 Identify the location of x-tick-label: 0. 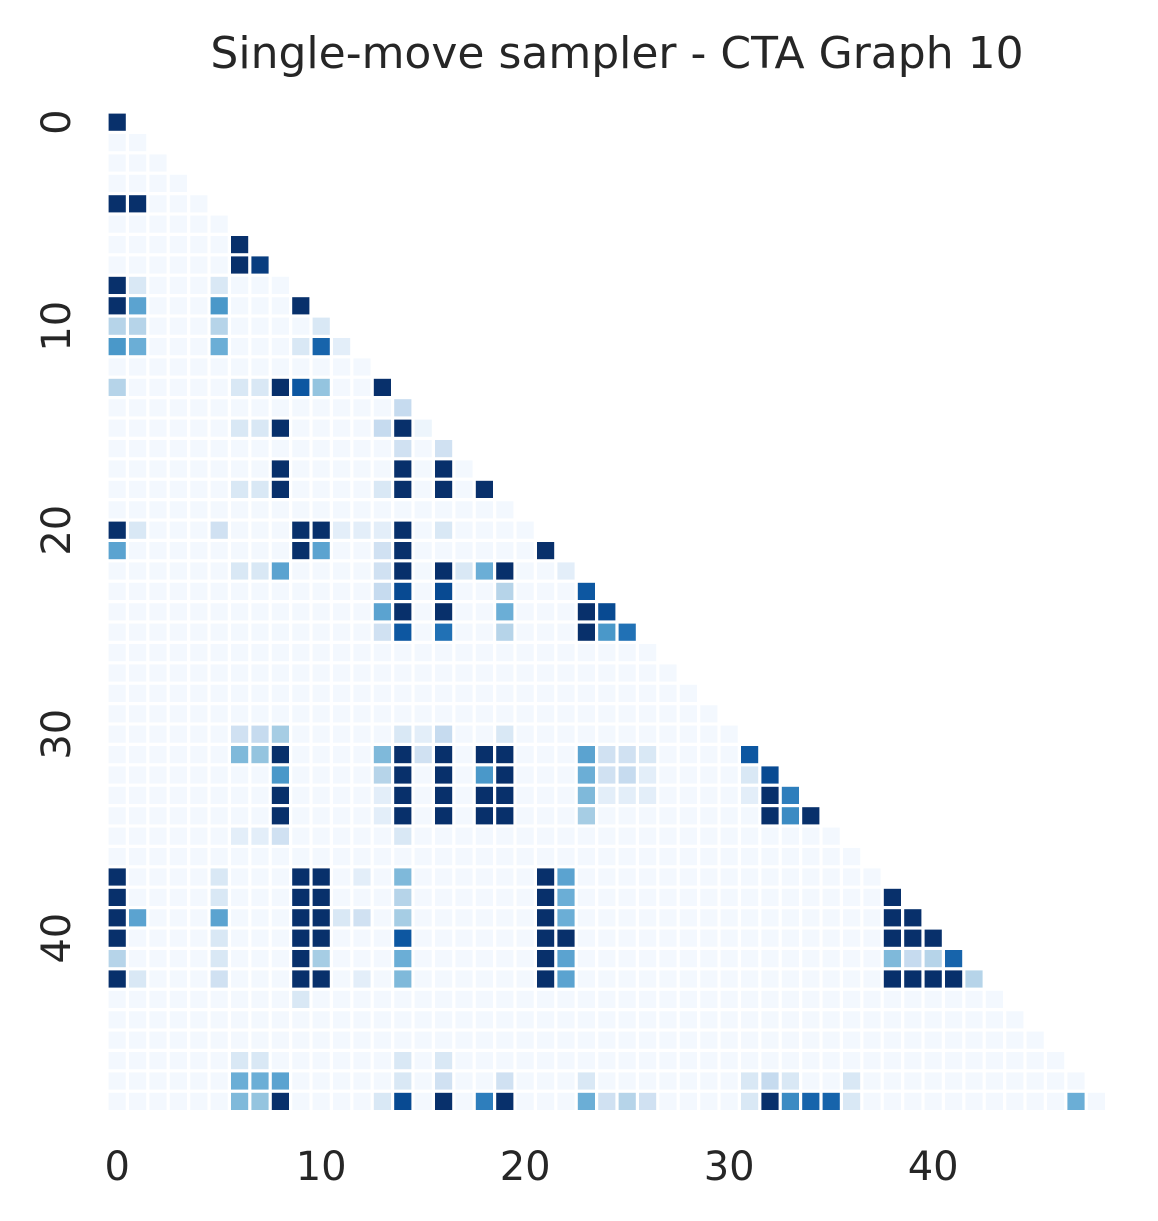
(116, 1167).